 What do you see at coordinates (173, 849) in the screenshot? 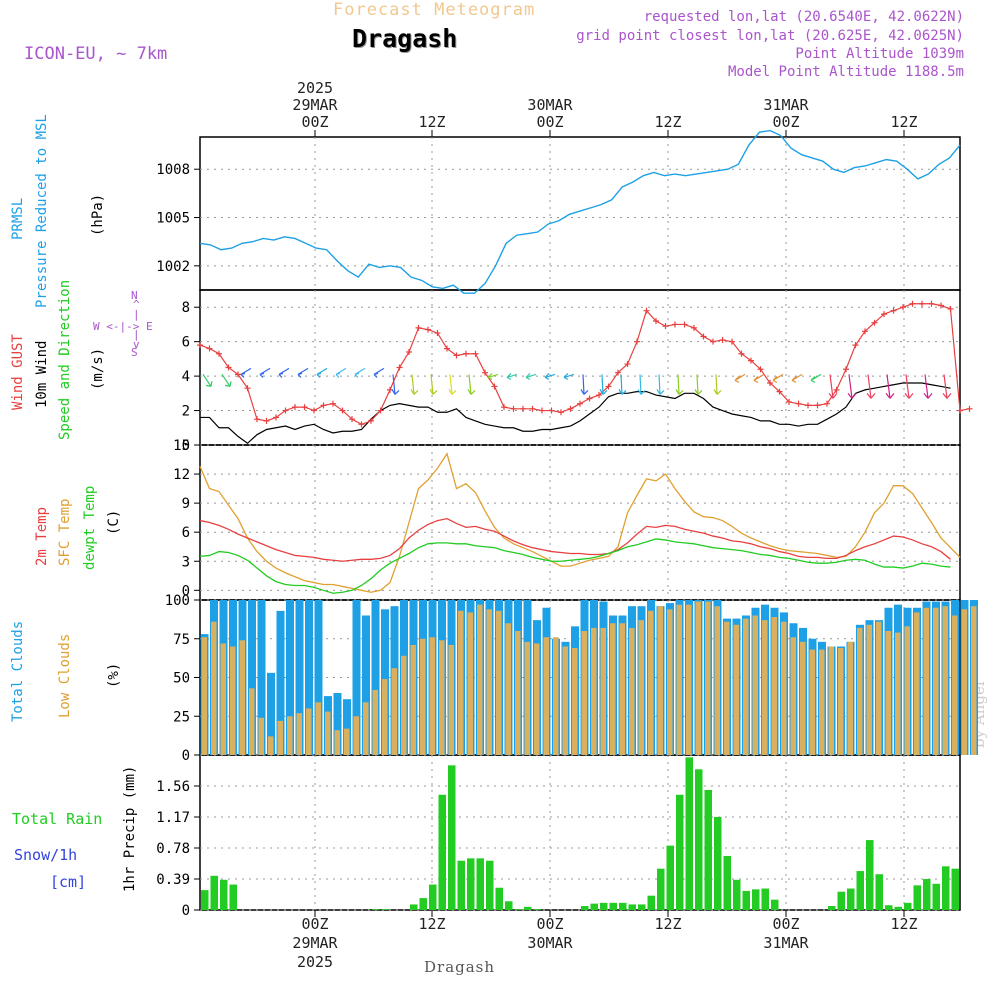
I see `y-tick-label: 0.78` at bounding box center [173, 849].